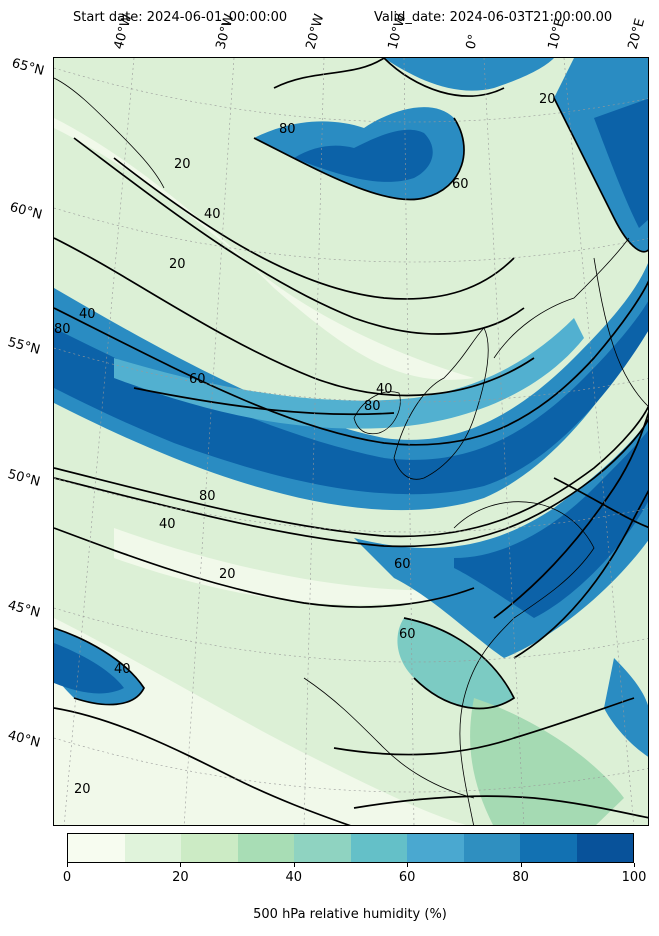  I want to click on latitude-label: 65°N, so click(28, 67).